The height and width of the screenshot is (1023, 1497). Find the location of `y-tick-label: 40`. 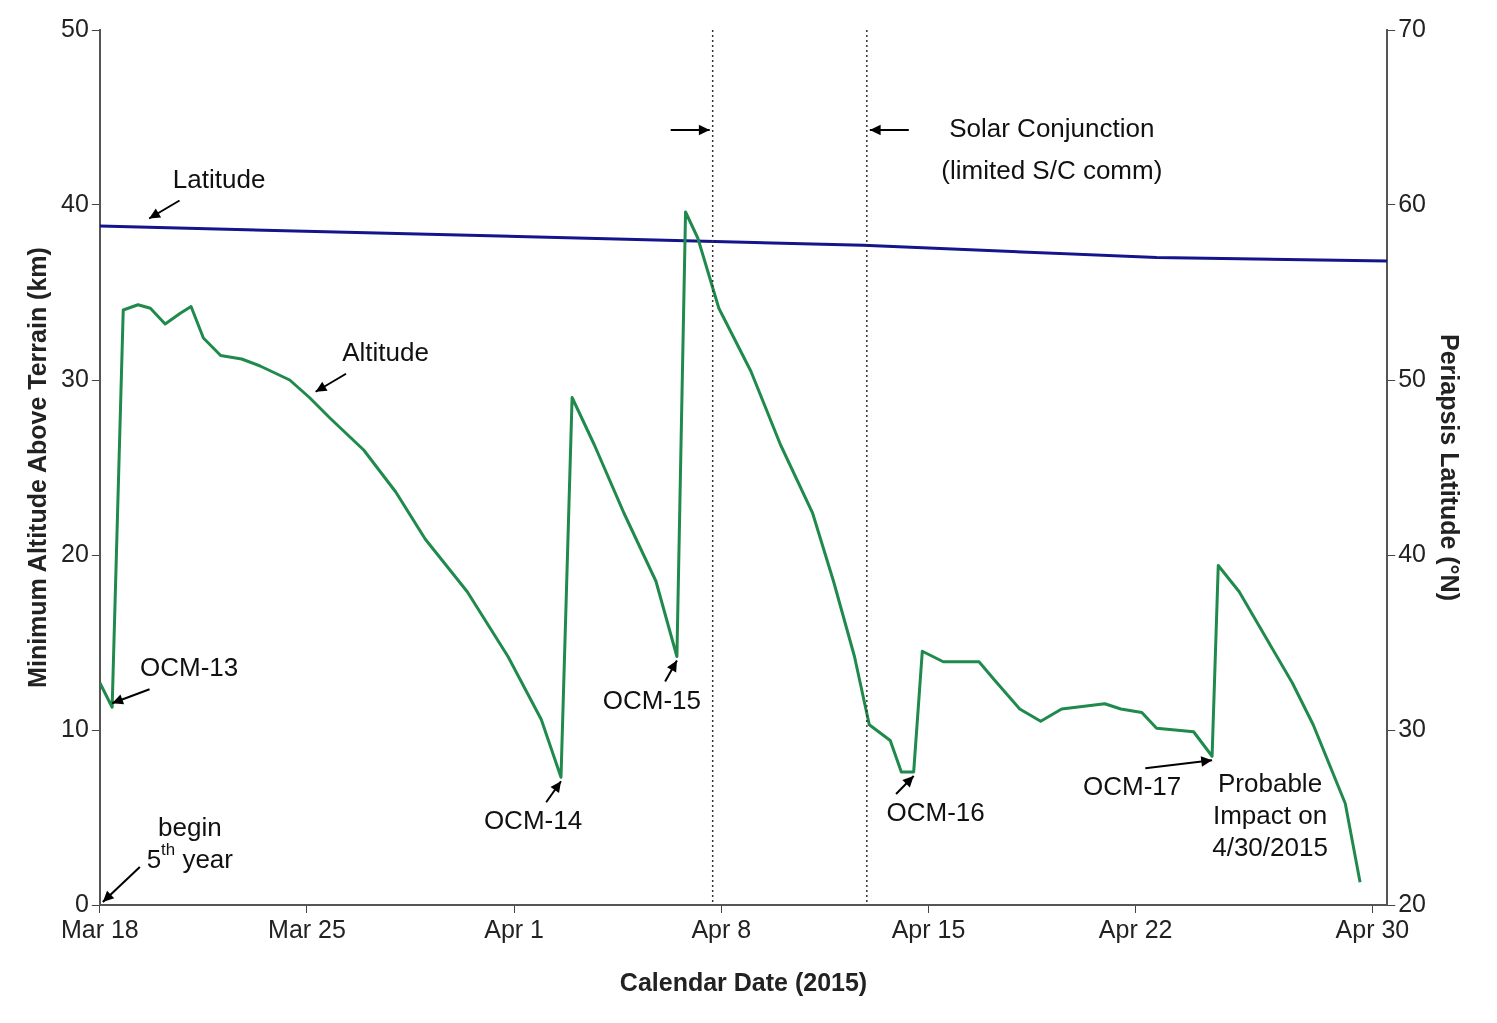

y-tick-label: 40 is located at coordinates (75, 202).